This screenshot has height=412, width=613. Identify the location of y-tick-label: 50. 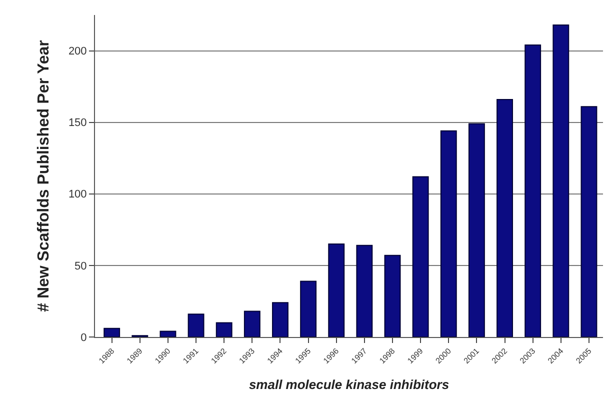
(80, 266).